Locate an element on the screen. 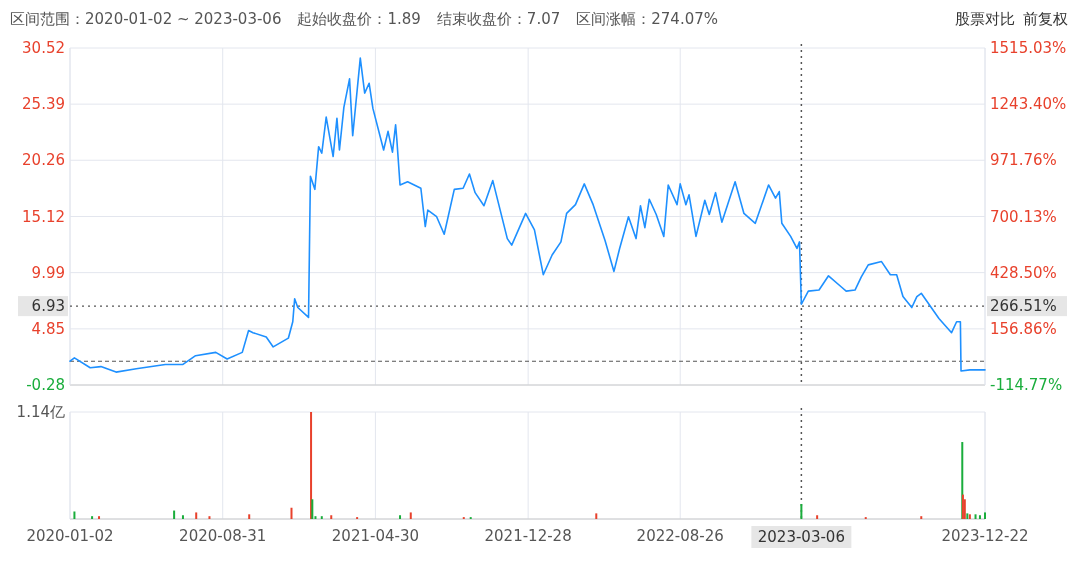 The width and height of the screenshot is (1080, 561). y2-tick-label: 1243.40% is located at coordinates (1028, 104).